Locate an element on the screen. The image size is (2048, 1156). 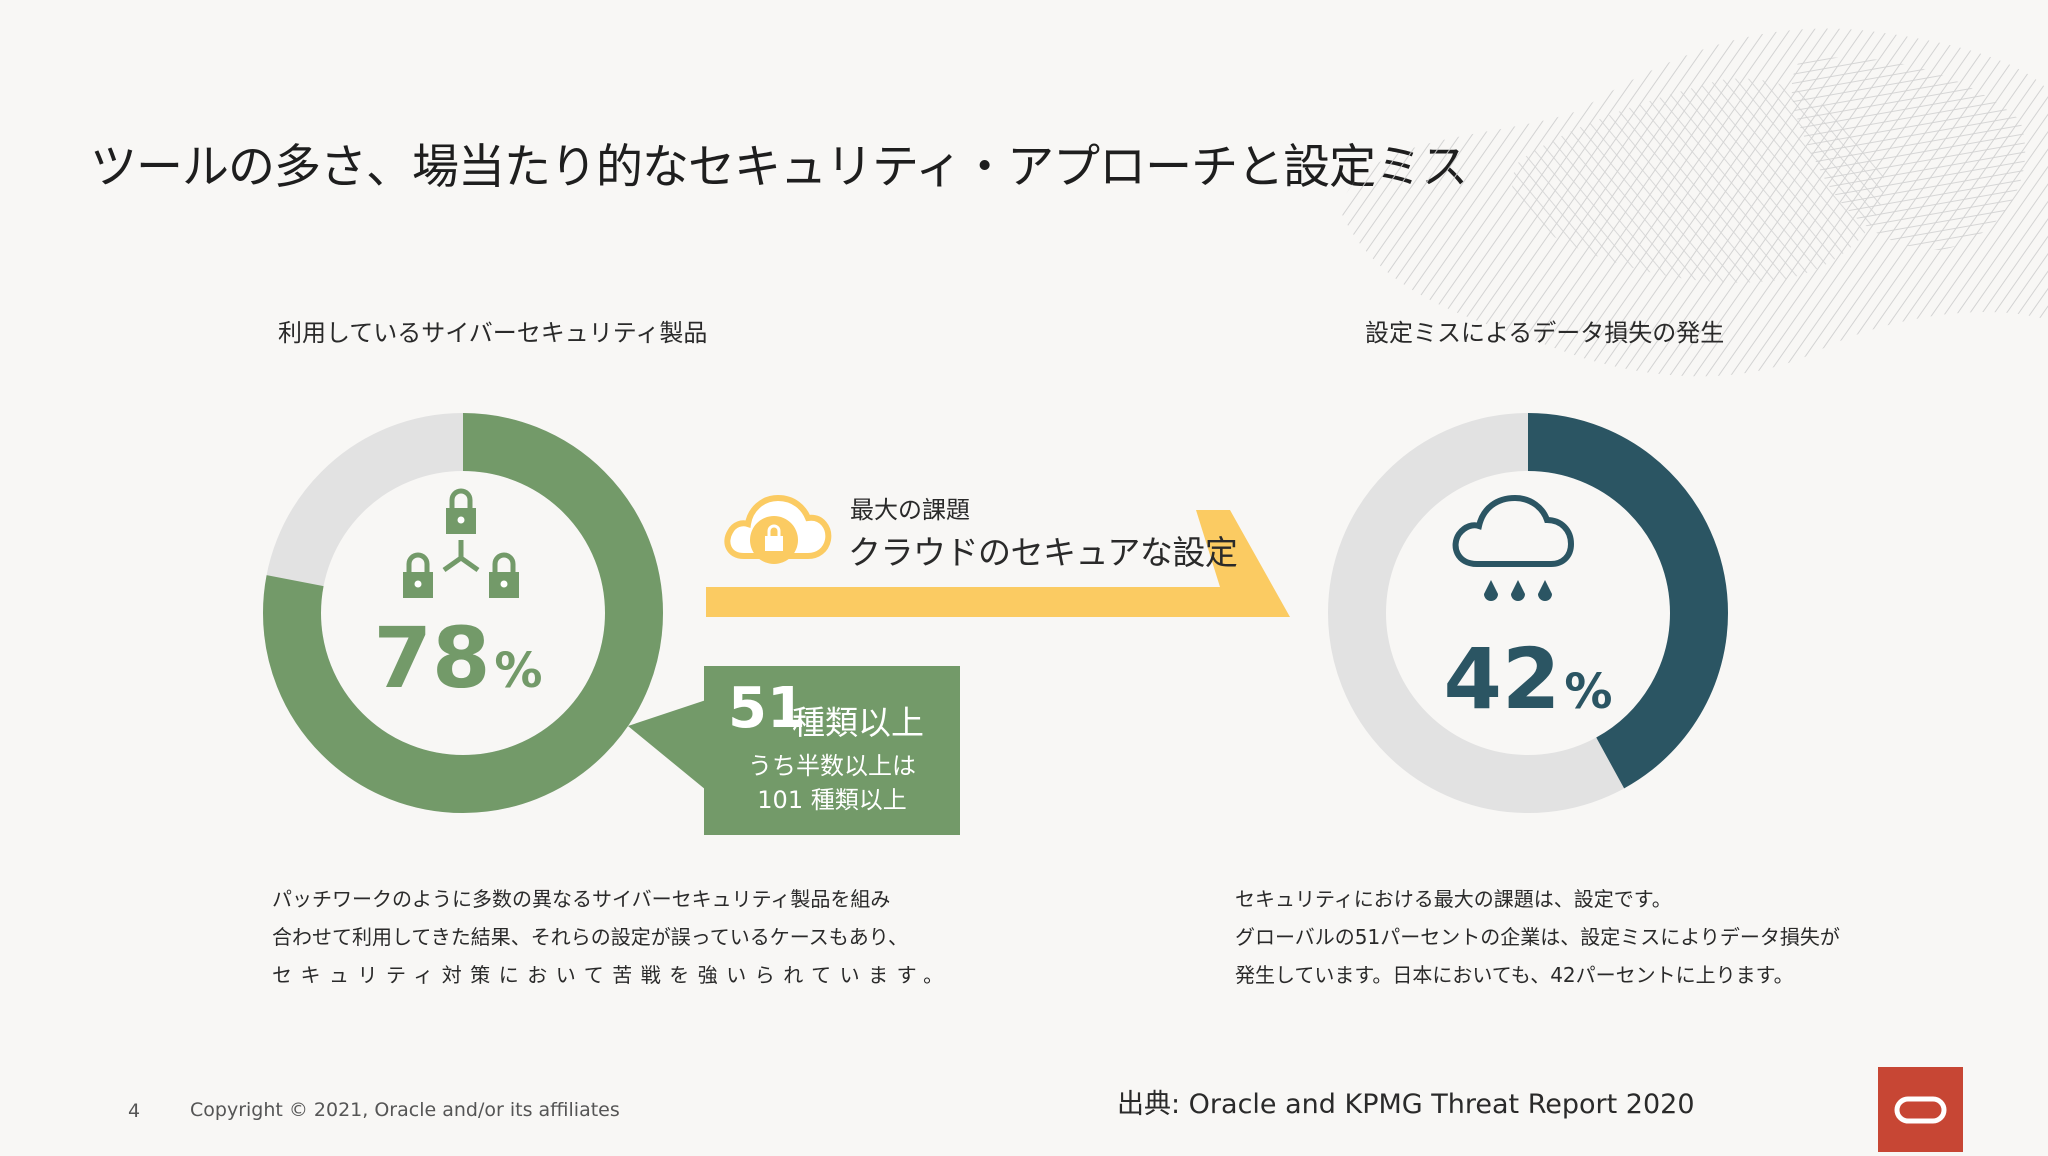
left-donut-chart: 78% is located at coordinates (463, 613).